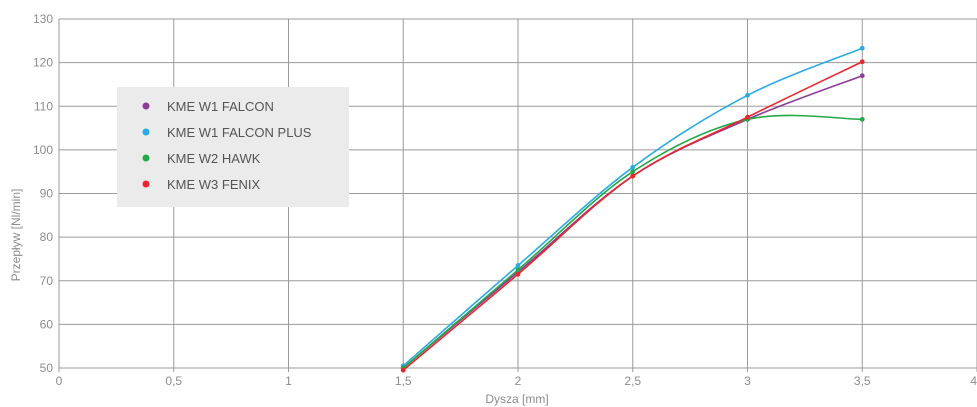 Image resolution: width=977 pixels, height=407 pixels. What do you see at coordinates (16, 235) in the screenshot?
I see `y-axis-title: Przepływ [Nl/min]` at bounding box center [16, 235].